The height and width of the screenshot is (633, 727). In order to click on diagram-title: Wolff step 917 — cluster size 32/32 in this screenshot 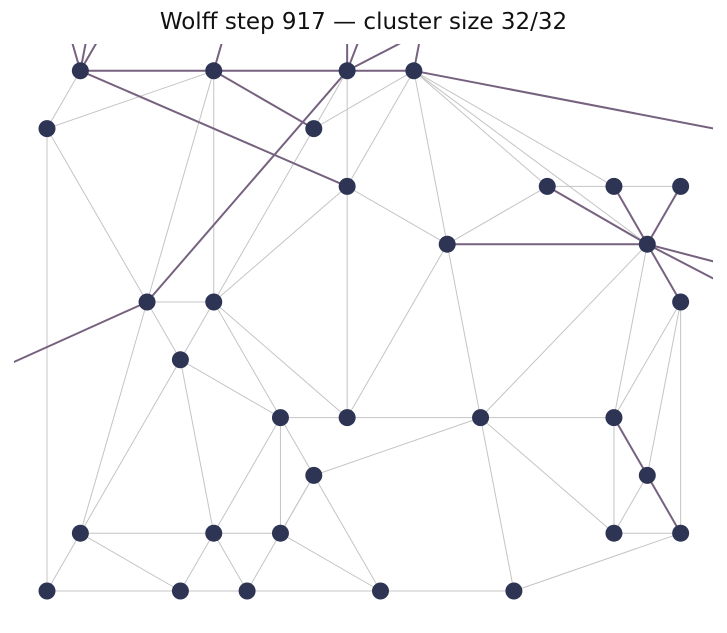, I will do `click(363, 22)`.